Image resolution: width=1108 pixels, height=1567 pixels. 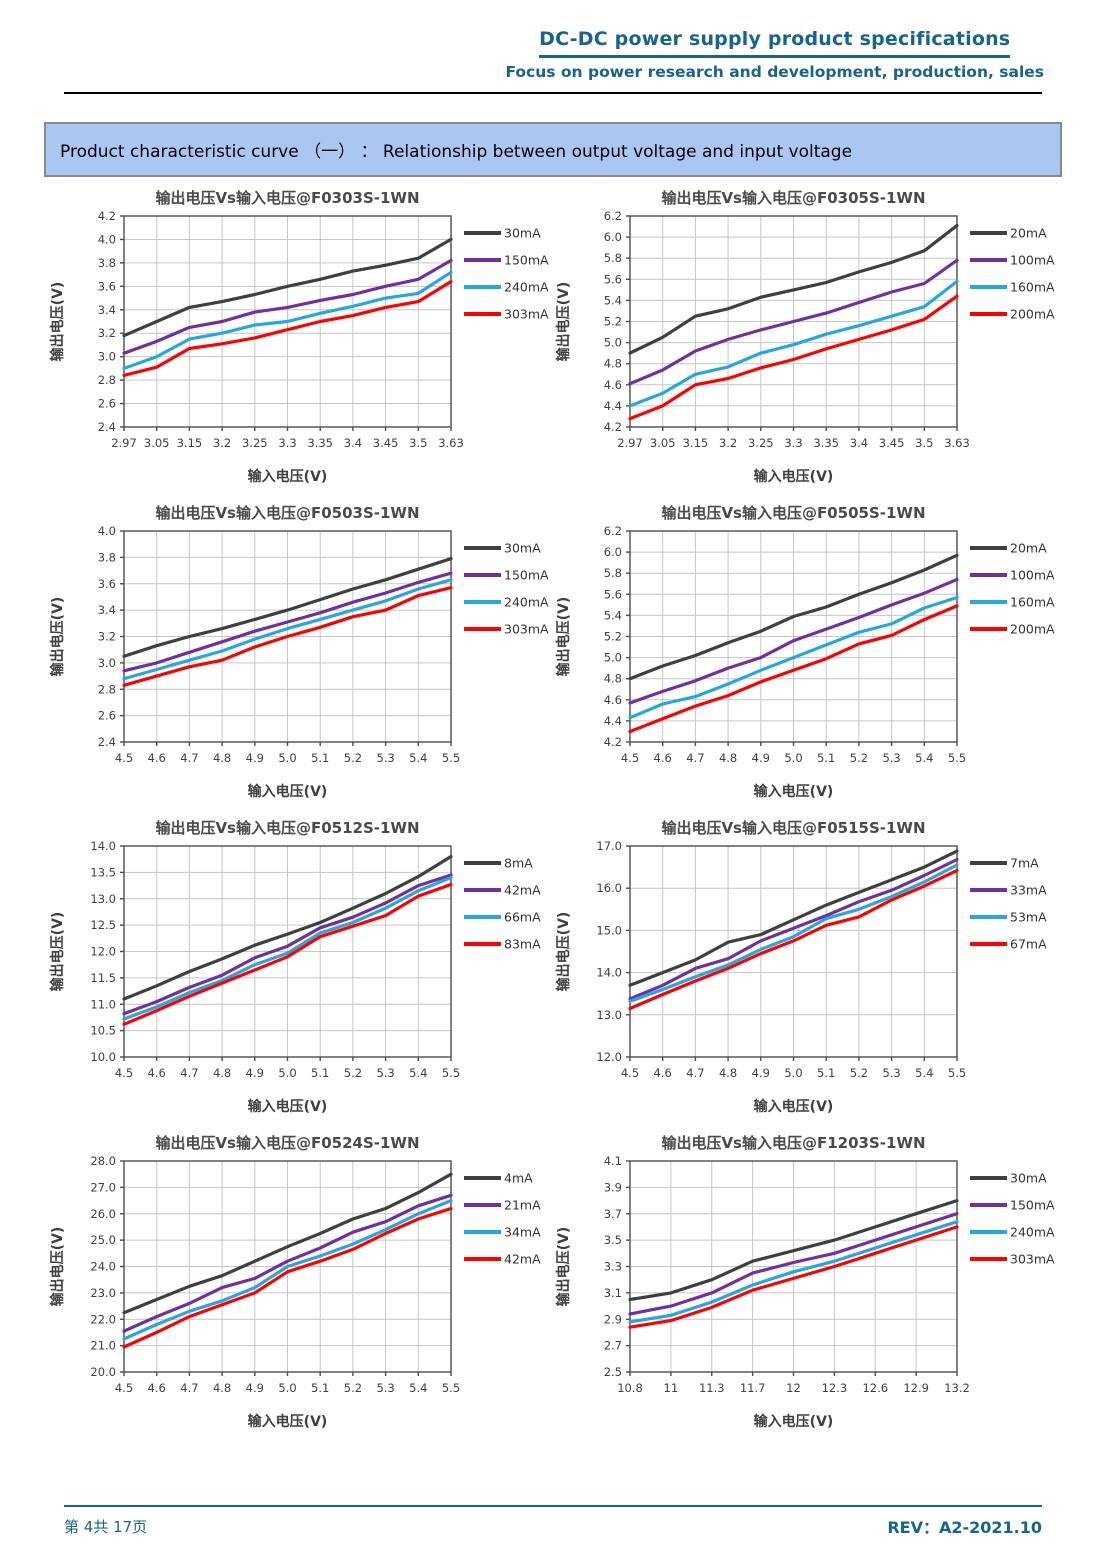 I want to click on x-tick-label: 12.3, so click(x=835, y=1388).